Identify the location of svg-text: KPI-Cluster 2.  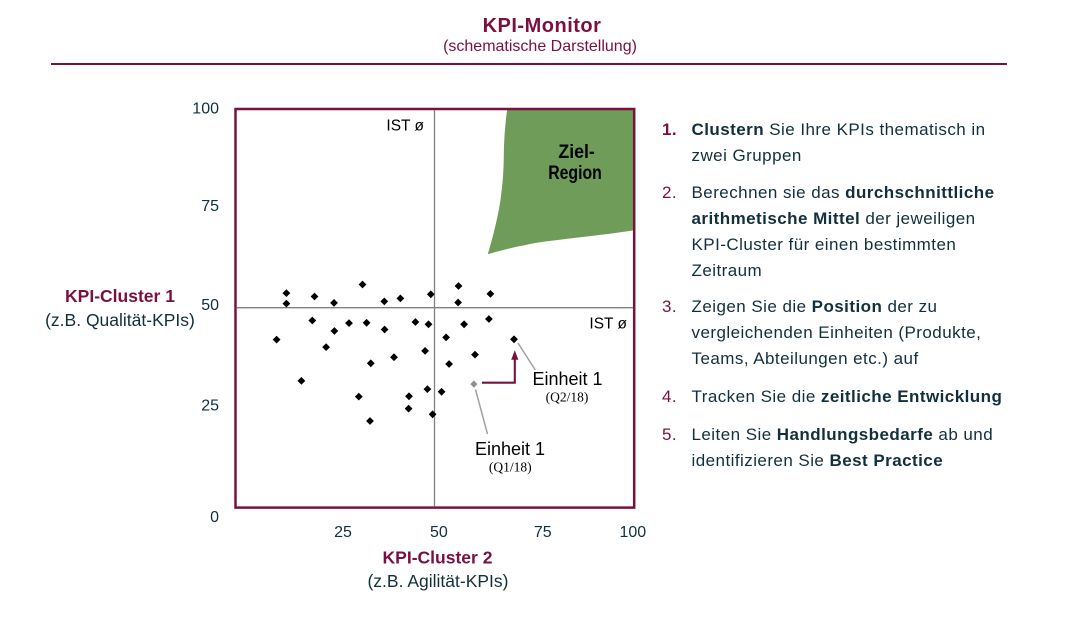
(438, 558).